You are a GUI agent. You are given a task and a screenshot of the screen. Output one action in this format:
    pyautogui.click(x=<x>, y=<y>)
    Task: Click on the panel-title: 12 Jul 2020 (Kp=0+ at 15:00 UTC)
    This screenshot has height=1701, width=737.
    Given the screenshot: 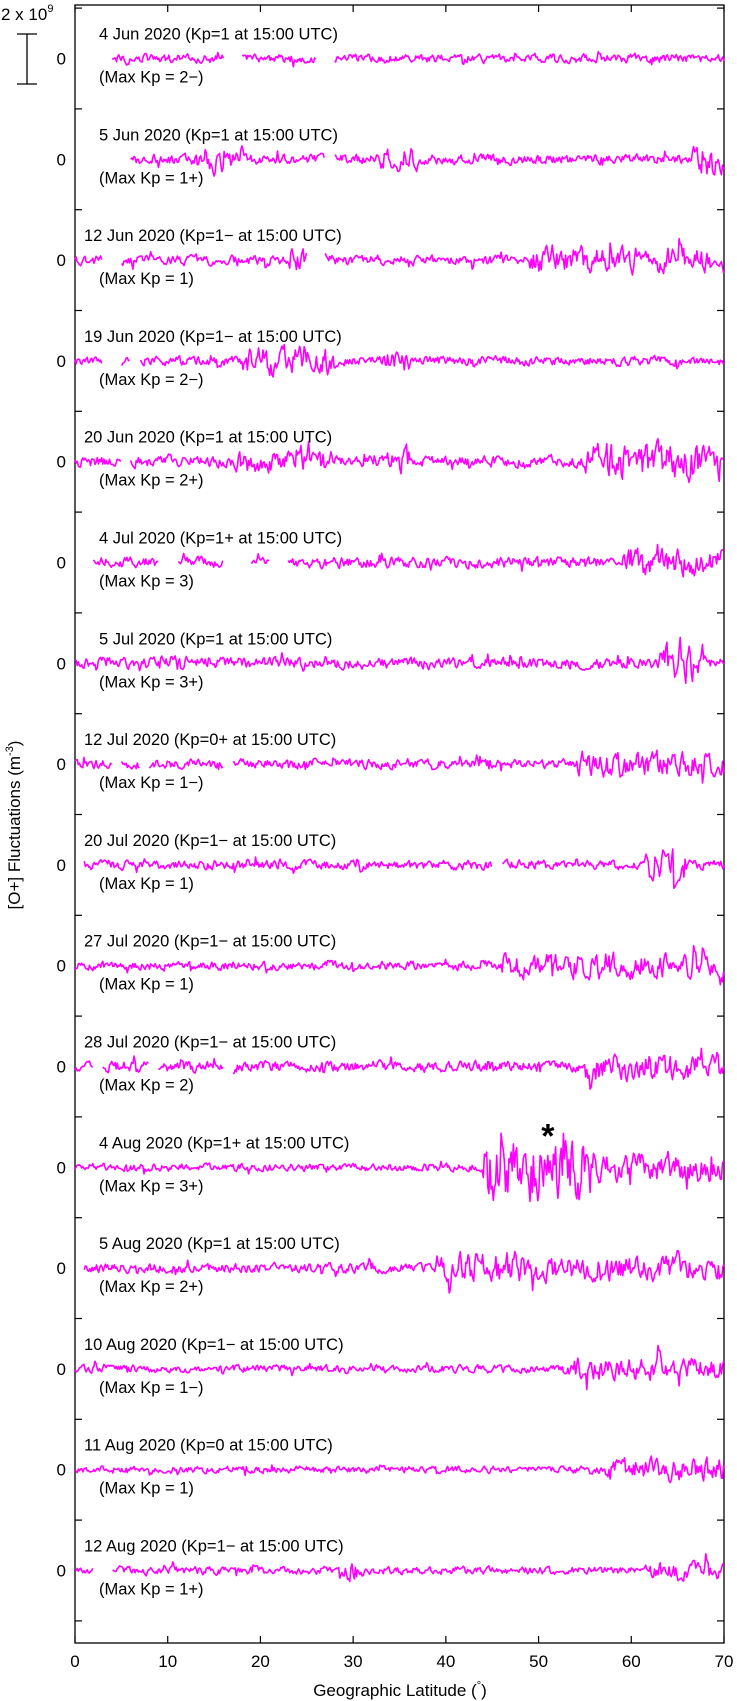 What is the action you would take?
    pyautogui.click(x=210, y=740)
    